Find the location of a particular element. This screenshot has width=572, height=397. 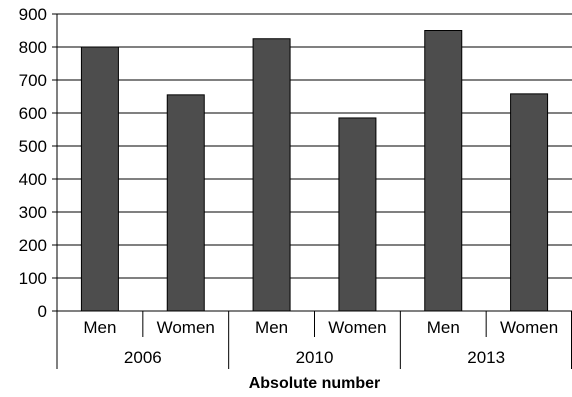

y-tick-label: 400 is located at coordinates (33, 179).